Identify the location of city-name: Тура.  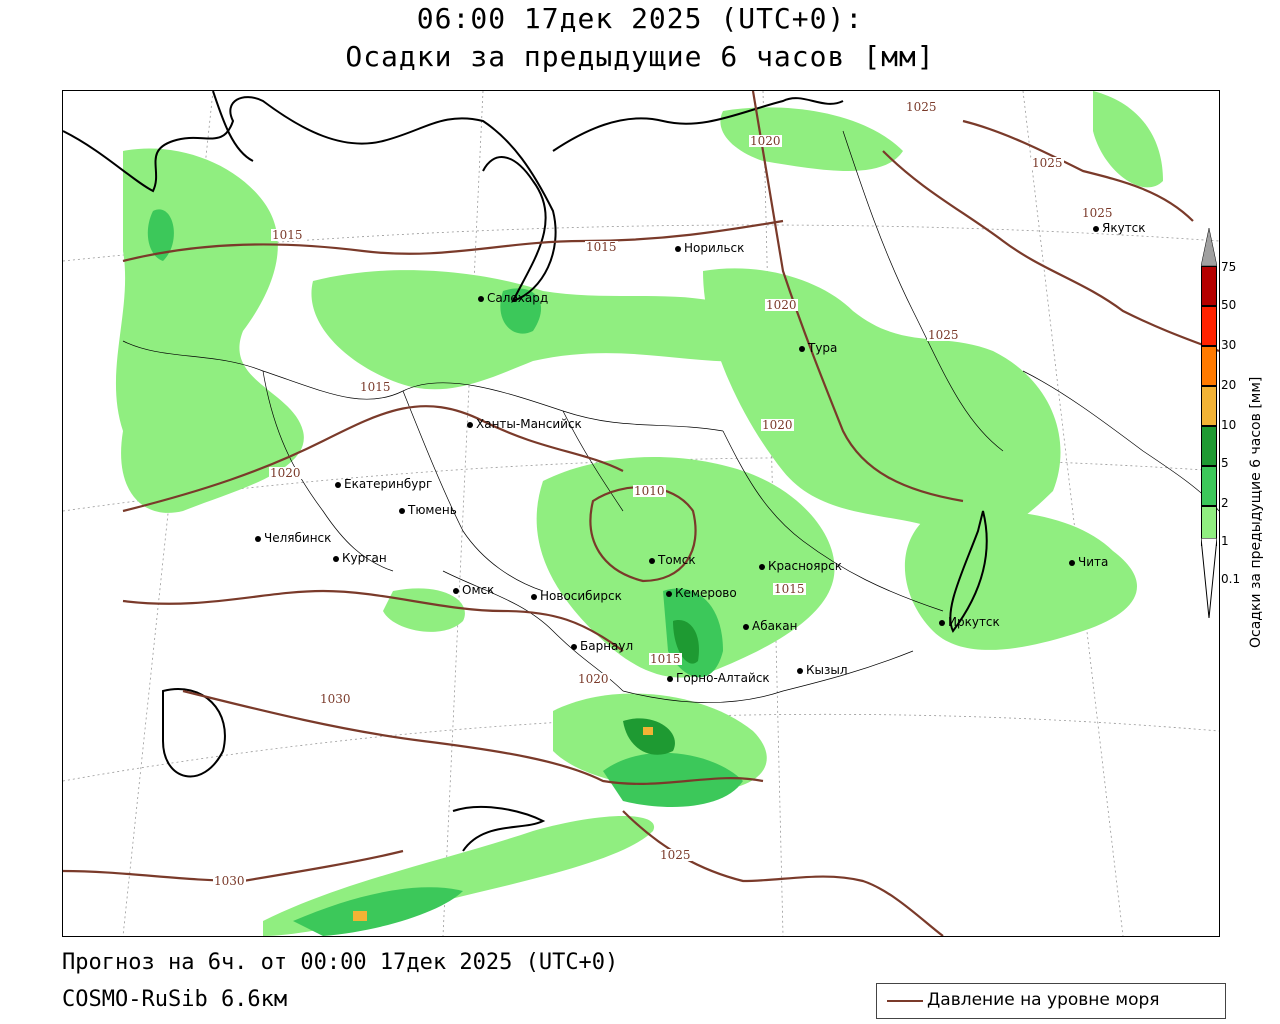
(823, 348).